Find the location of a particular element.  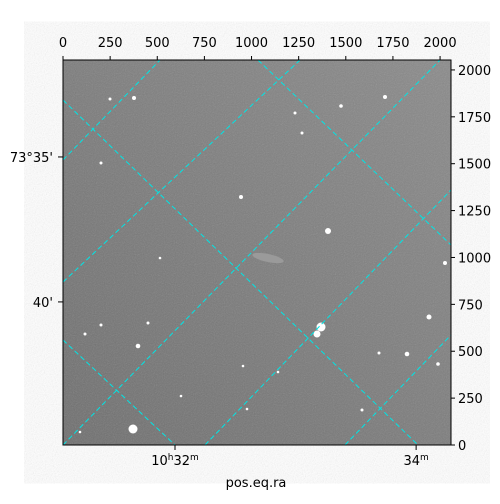

y-tick-label: 0 is located at coordinates (462, 446).